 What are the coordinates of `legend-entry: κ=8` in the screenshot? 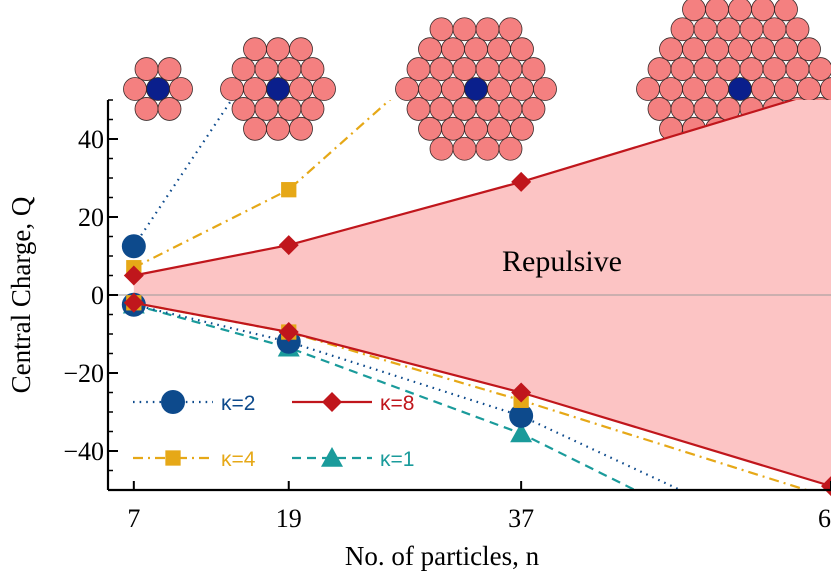 It's located at (353, 403).